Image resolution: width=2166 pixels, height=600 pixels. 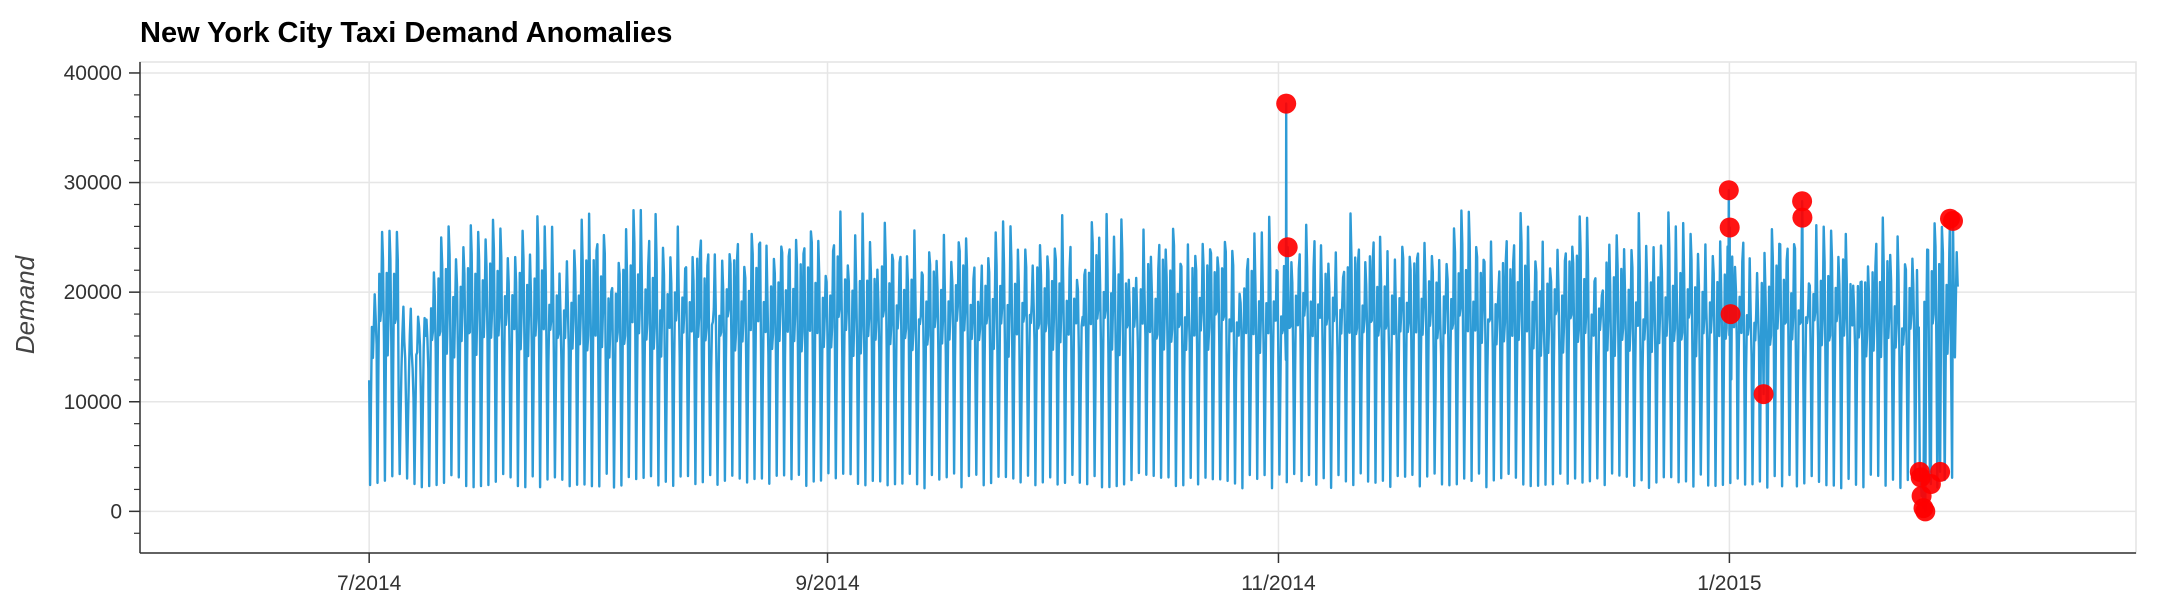 I want to click on y-axis-label: Demand, so click(x=25, y=304).